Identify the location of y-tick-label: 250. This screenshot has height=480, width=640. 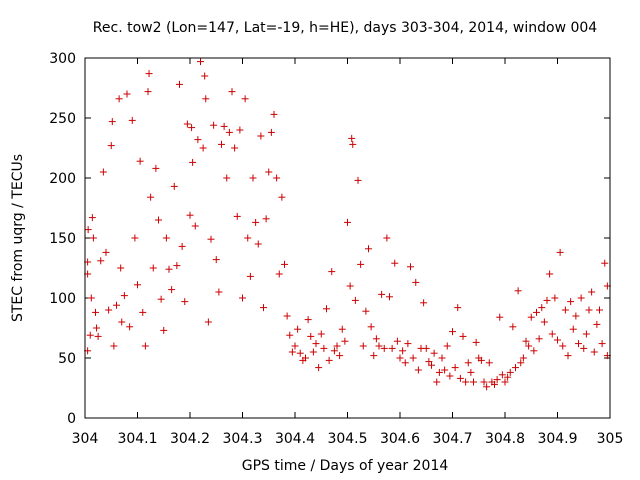
(62, 119).